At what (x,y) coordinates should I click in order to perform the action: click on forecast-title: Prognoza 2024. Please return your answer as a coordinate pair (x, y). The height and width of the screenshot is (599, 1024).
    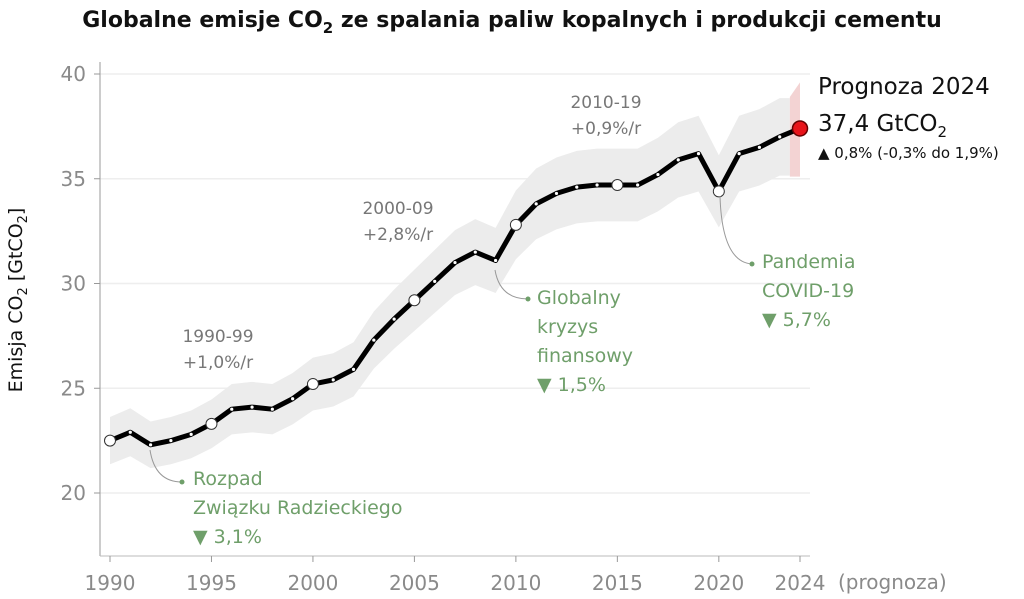
    Looking at the image, I should click on (904, 87).